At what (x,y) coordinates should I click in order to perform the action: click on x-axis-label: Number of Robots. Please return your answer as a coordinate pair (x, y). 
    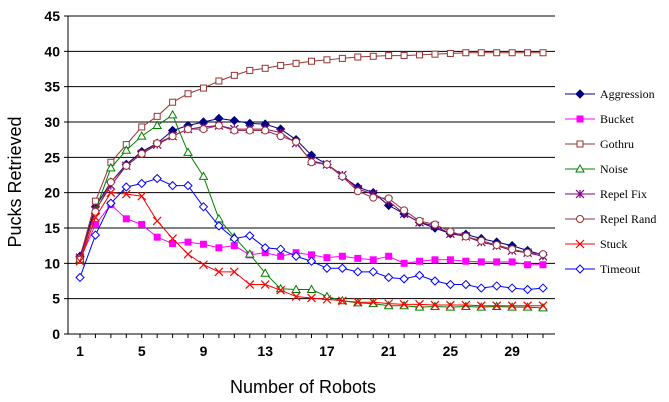
    Looking at the image, I should click on (303, 387).